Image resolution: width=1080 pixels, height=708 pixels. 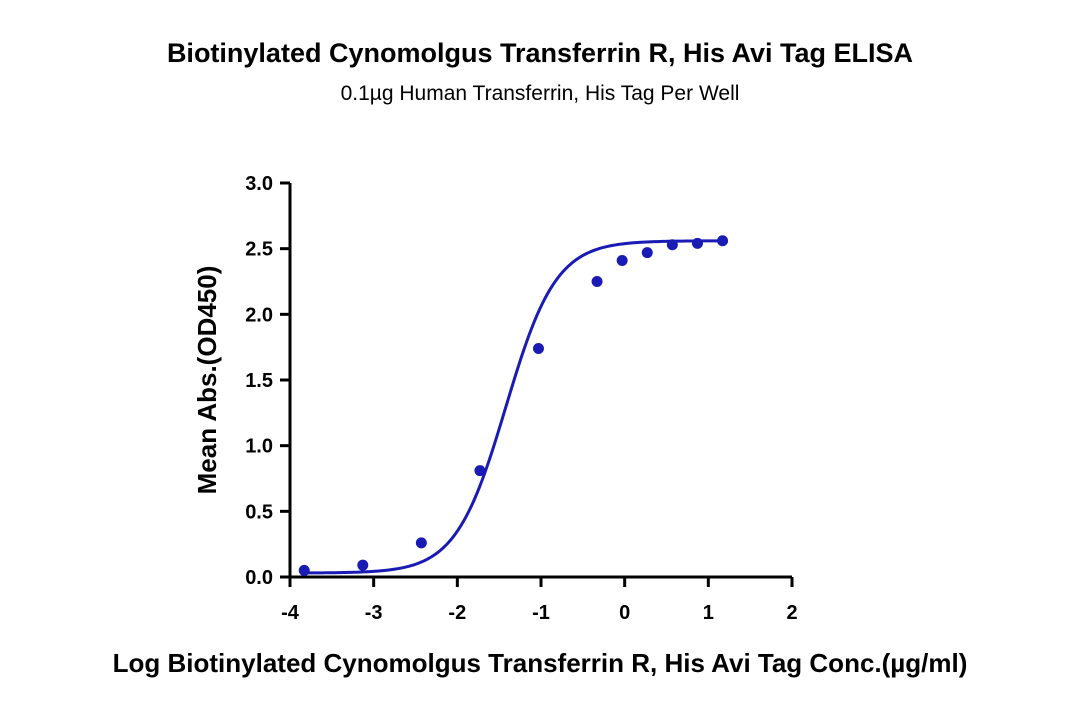 What do you see at coordinates (708, 613) in the screenshot?
I see `x-tick-label: 1` at bounding box center [708, 613].